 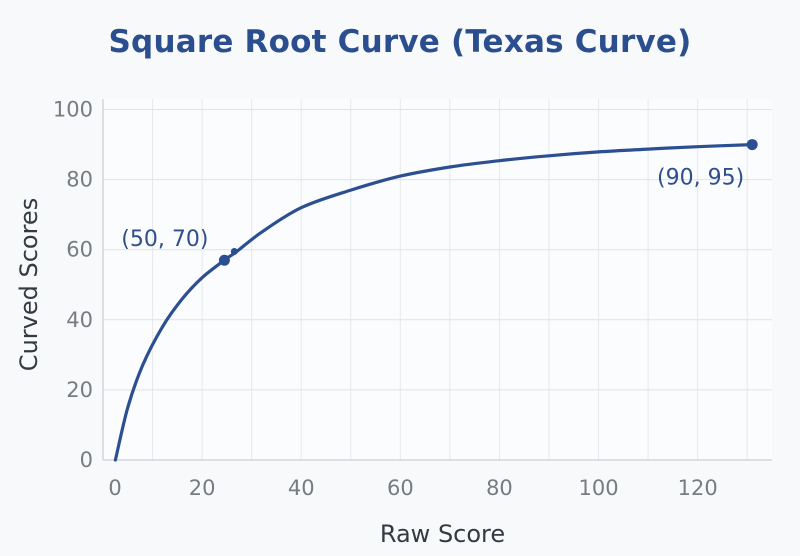 I want to click on x-tick-label: 20, so click(x=202, y=488).